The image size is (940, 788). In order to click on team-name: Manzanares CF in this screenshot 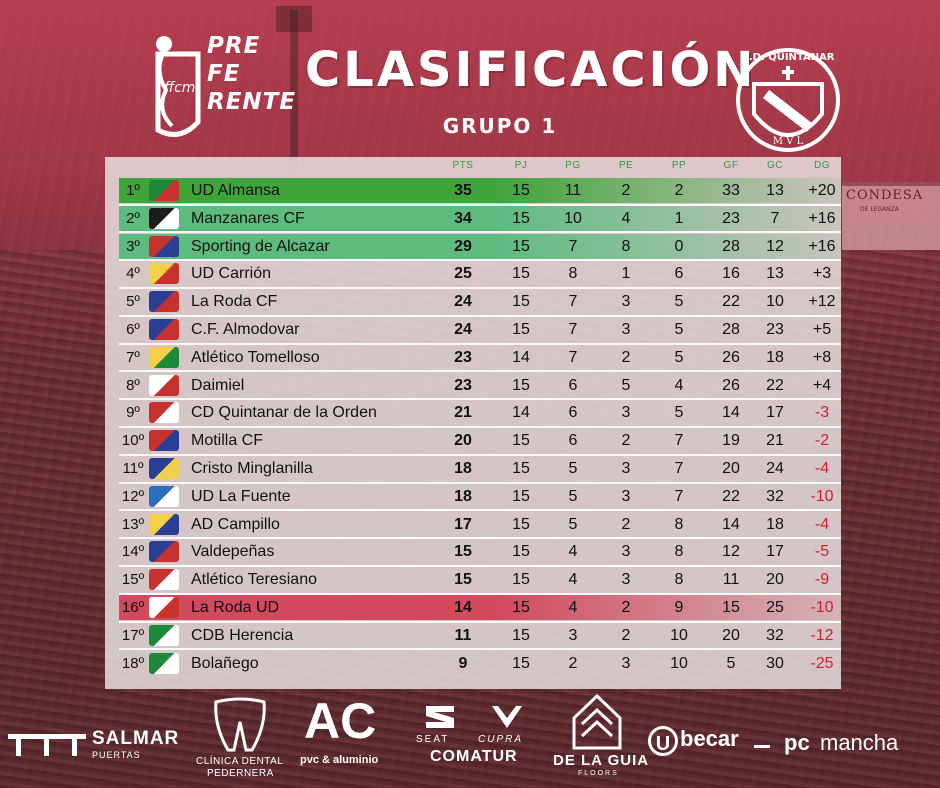, I will do `click(248, 218)`.